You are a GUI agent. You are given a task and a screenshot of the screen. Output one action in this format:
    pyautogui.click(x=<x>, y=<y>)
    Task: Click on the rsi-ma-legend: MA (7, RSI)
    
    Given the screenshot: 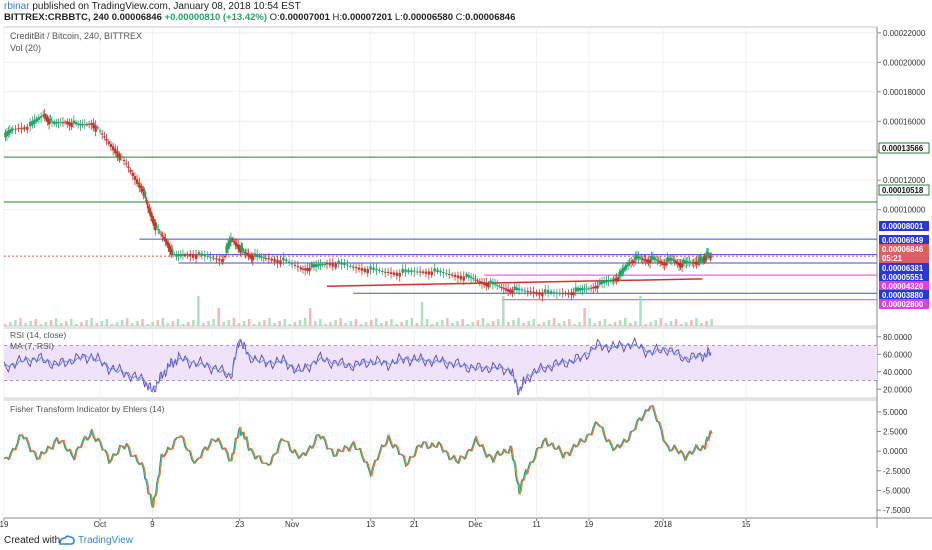 What is the action you would take?
    pyautogui.click(x=32, y=346)
    